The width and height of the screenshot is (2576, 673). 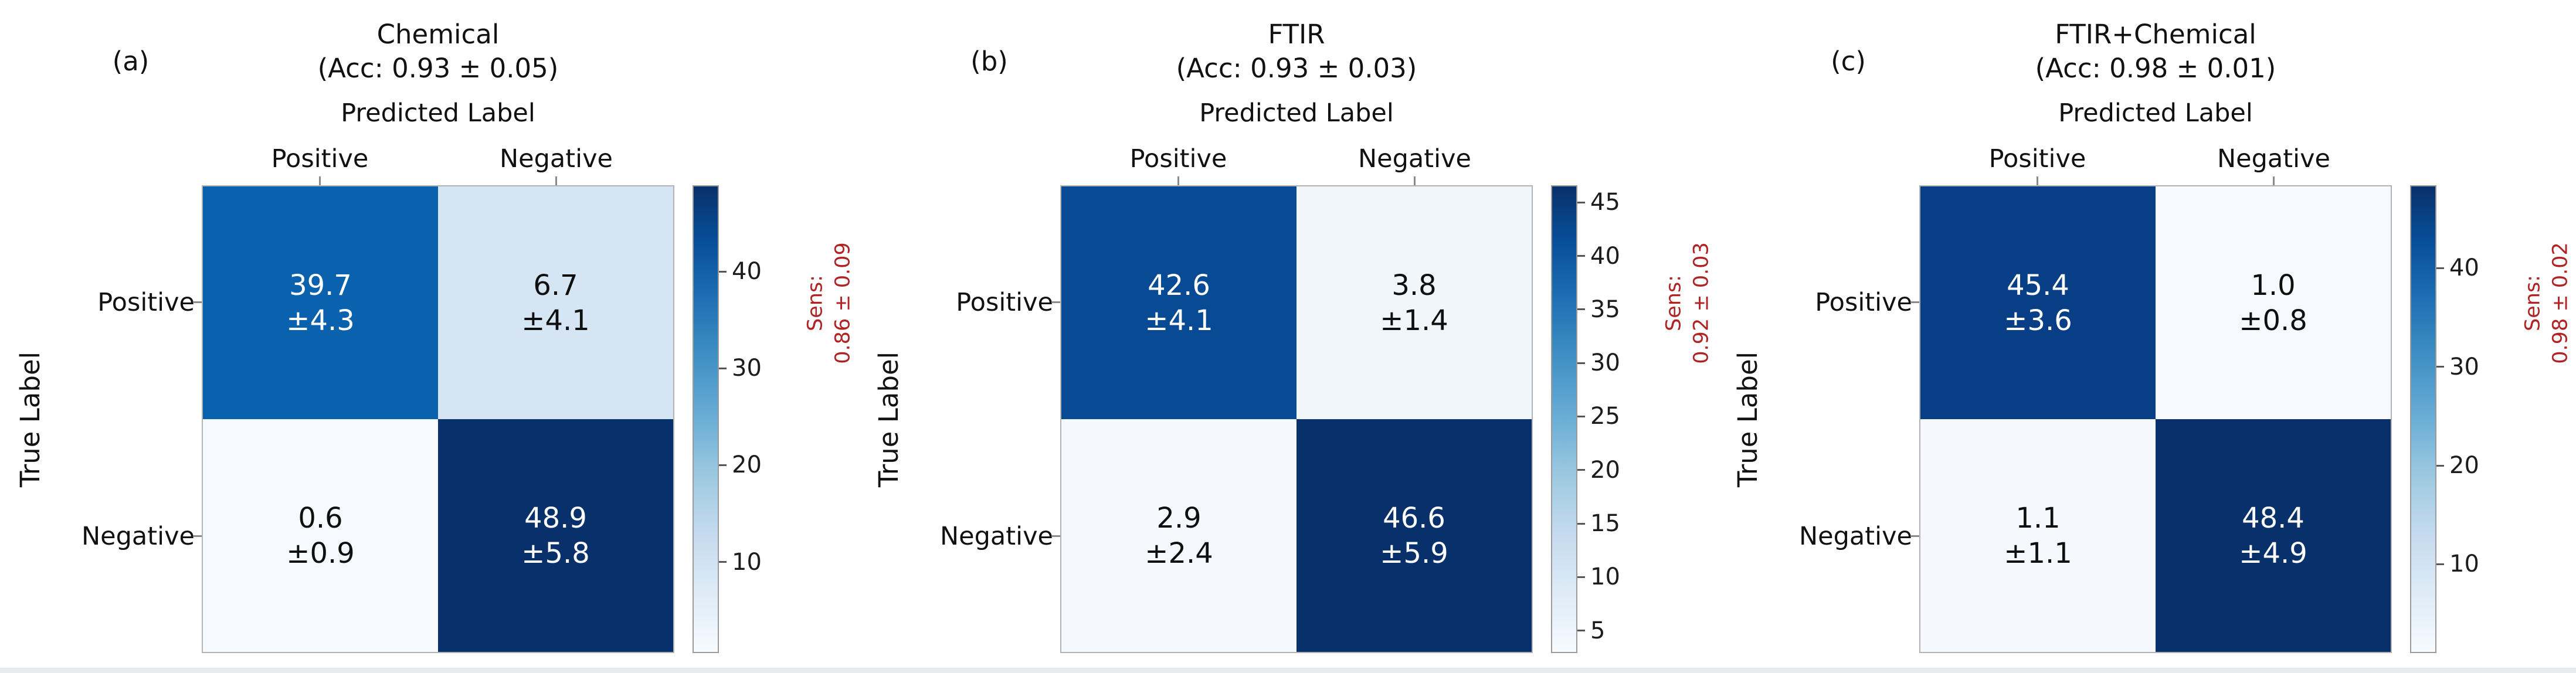 I want to click on cell-false-negative: 6.7 ±4.1, so click(x=555, y=302).